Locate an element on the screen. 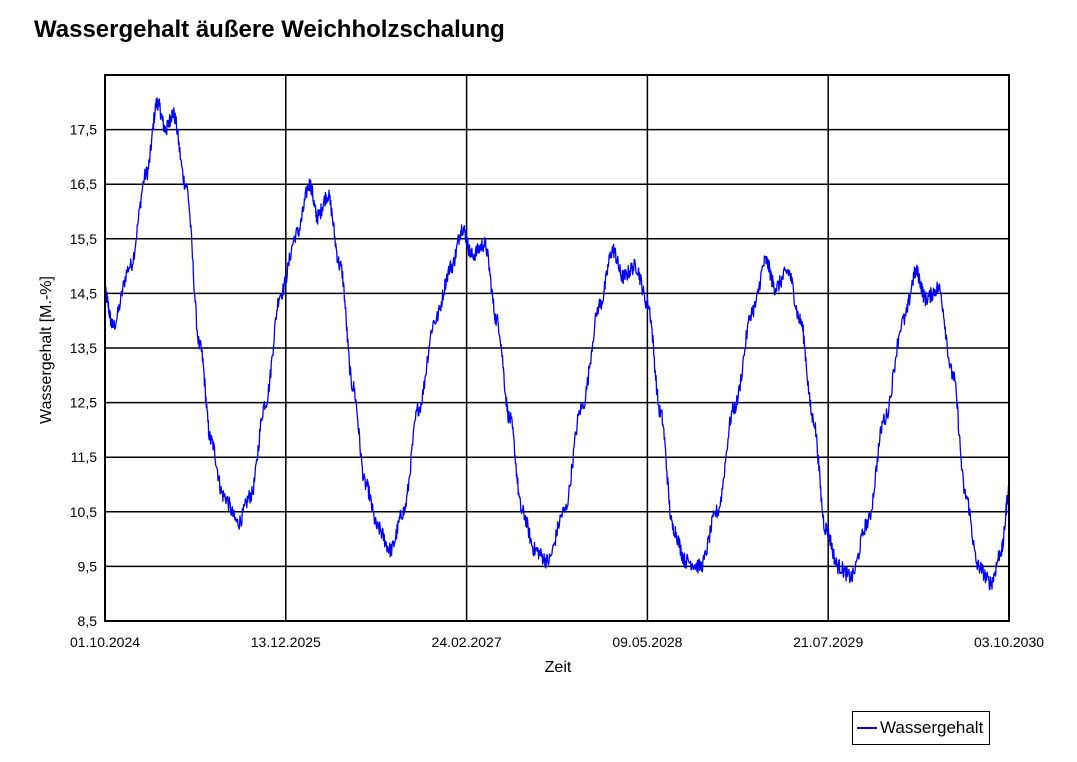 The height and width of the screenshot is (762, 1077). x-tick-label: 03.10.2030 is located at coordinates (1009, 642).